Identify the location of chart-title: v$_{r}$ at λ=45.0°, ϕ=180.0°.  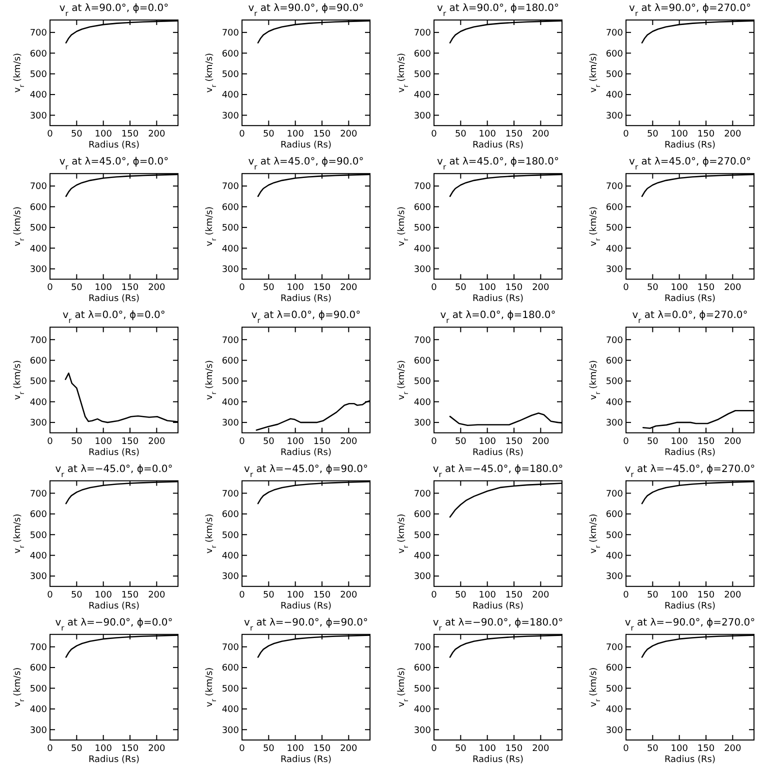
(498, 164).